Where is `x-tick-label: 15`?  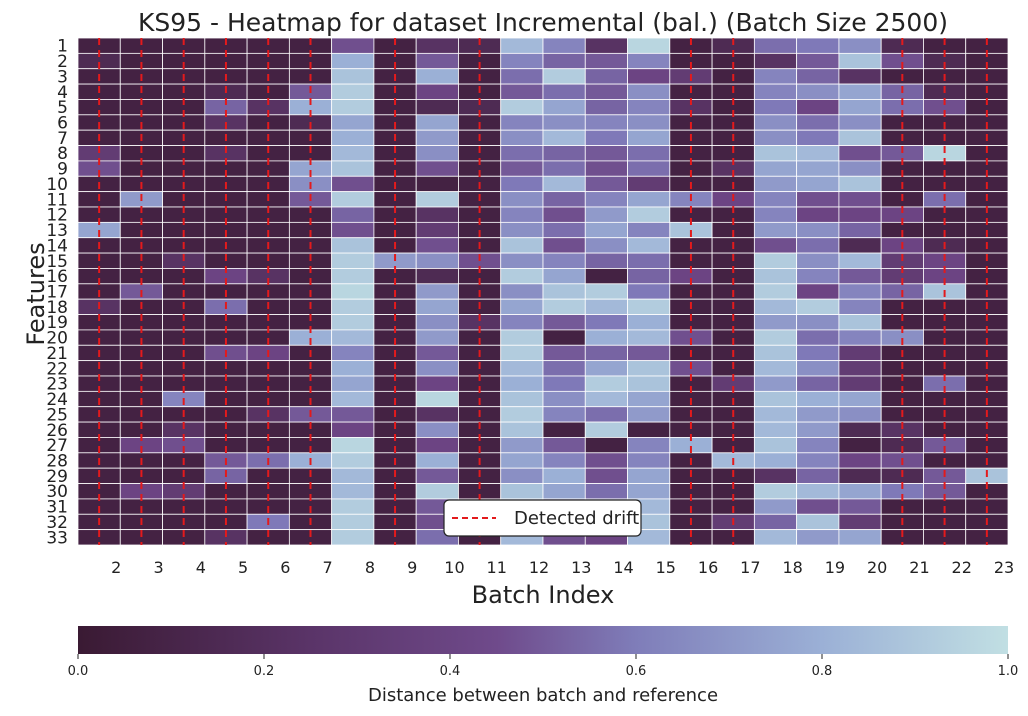
x-tick-label: 15 is located at coordinates (666, 567).